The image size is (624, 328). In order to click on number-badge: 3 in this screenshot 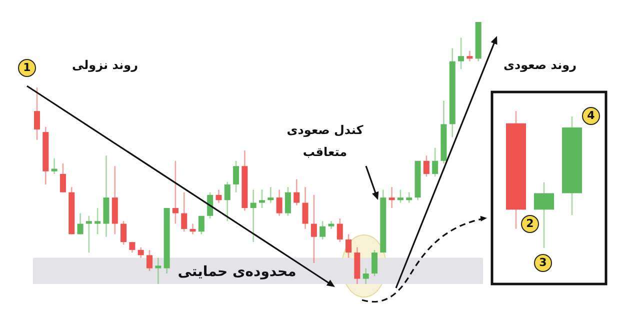, I will do `click(543, 263)`.